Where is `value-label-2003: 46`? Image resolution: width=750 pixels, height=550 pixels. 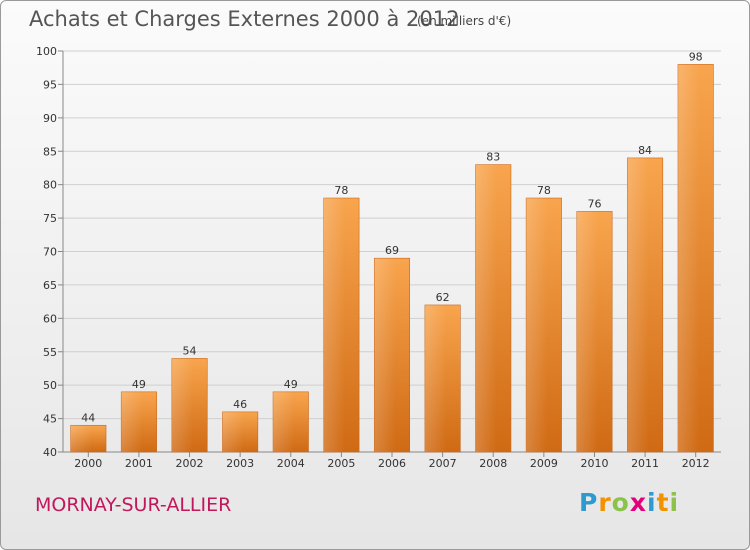
value-label-2003: 46 is located at coordinates (240, 404).